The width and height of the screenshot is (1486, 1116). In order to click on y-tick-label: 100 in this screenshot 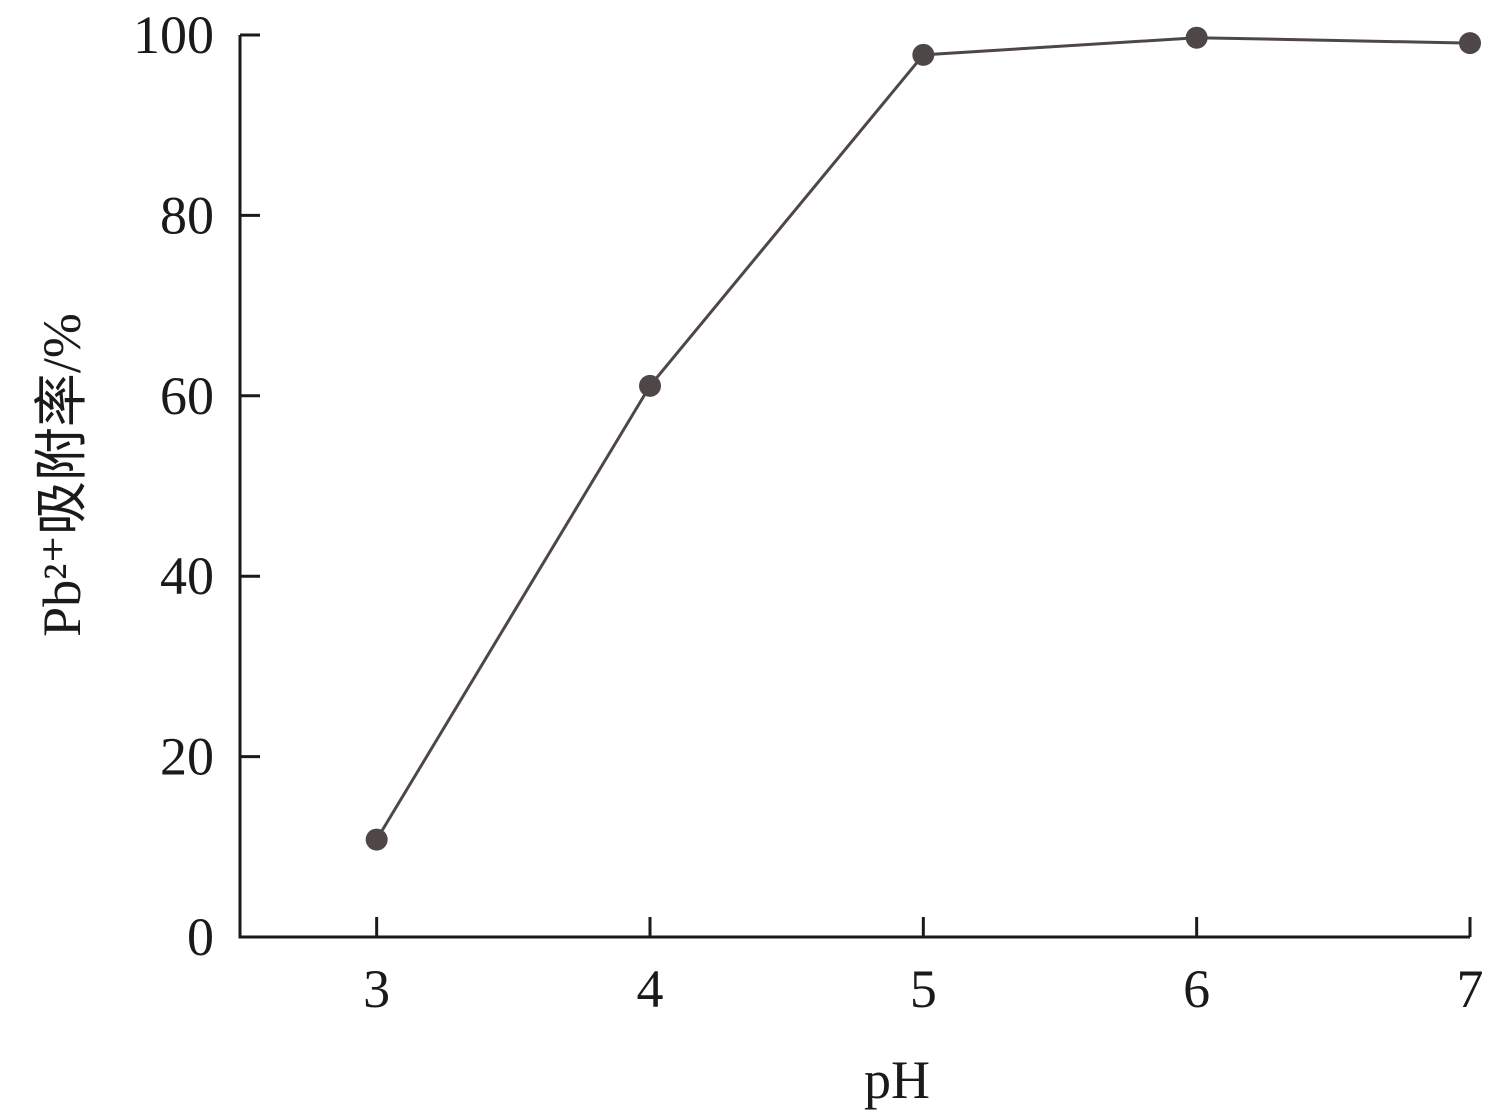, I will do `click(173, 35)`.